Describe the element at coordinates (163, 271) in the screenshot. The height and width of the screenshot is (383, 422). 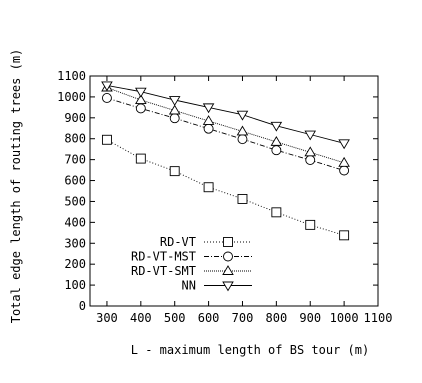
I see `legend-label: RD-VT-SMT` at that location.